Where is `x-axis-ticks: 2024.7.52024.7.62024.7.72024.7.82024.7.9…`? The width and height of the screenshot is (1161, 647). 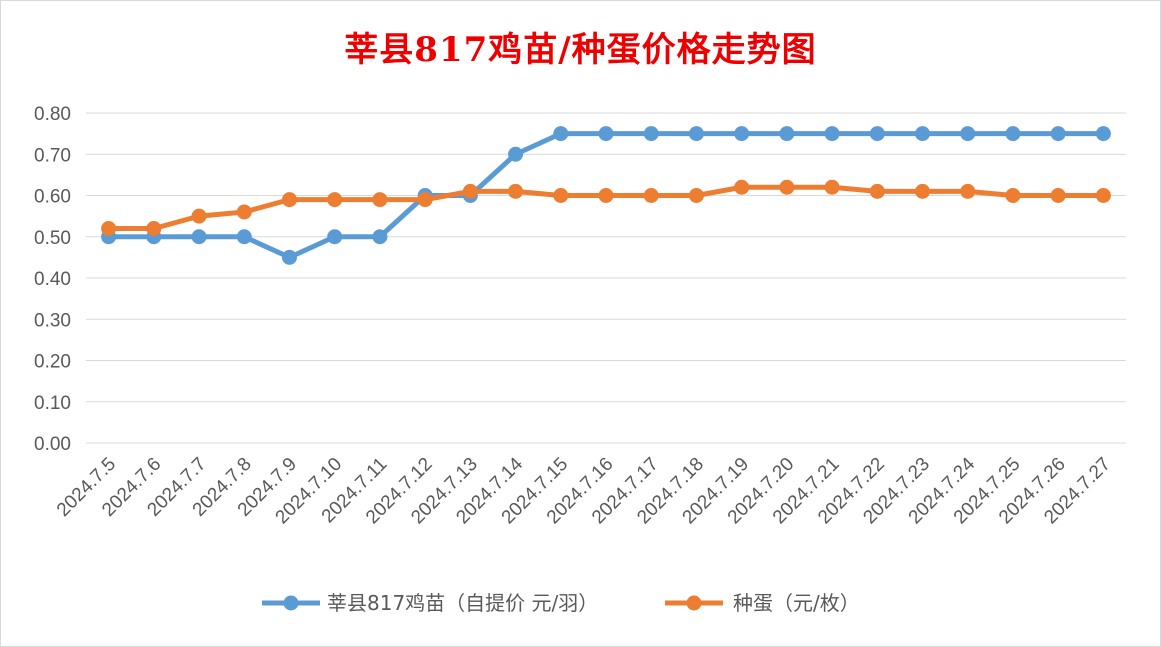 x-axis-ticks: 2024.7.52024.7.62024.7.72024.7.82024.7.9… is located at coordinates (584, 490).